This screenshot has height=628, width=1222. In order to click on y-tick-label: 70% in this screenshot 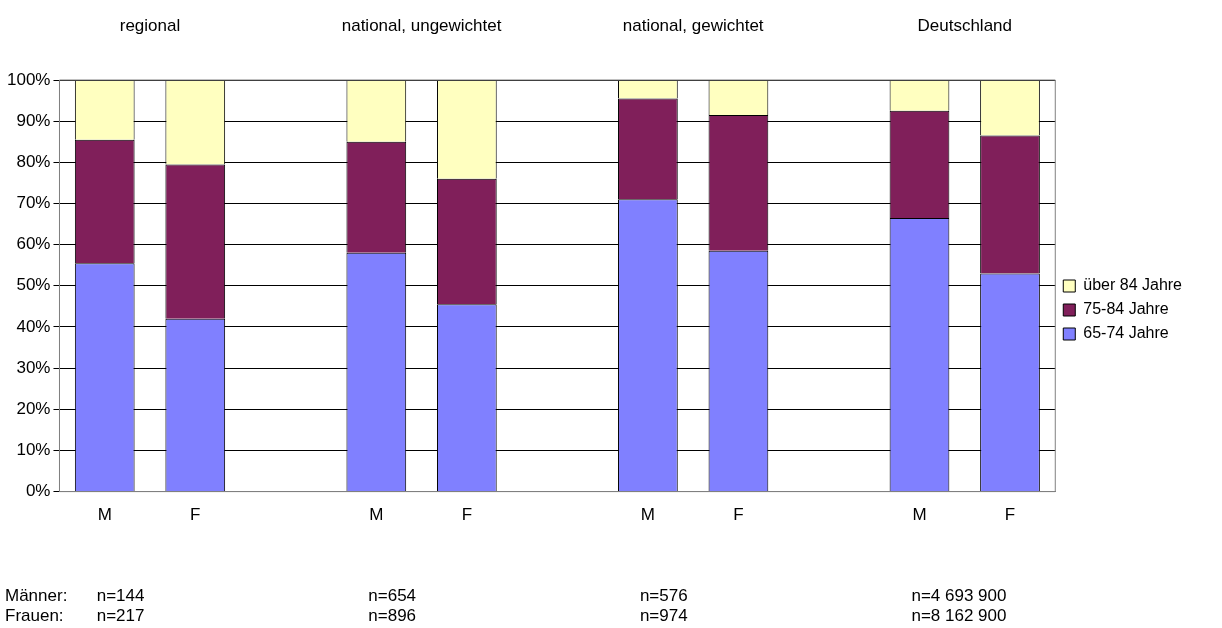, I will do `click(33, 203)`.